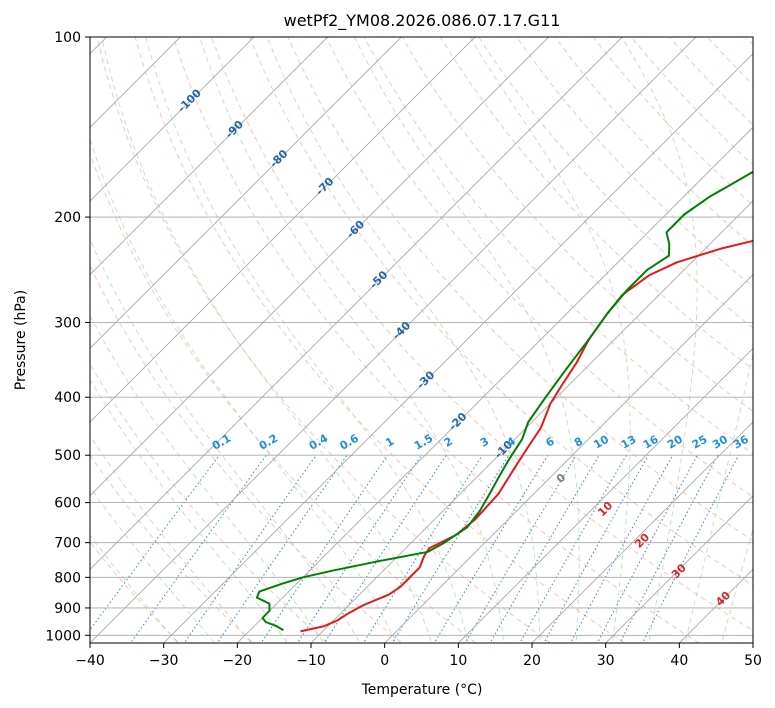 The height and width of the screenshot is (708, 775). I want to click on x-axis: −40 −30 −20 −10 0 10 20 30 40 50, so click(418, 656).